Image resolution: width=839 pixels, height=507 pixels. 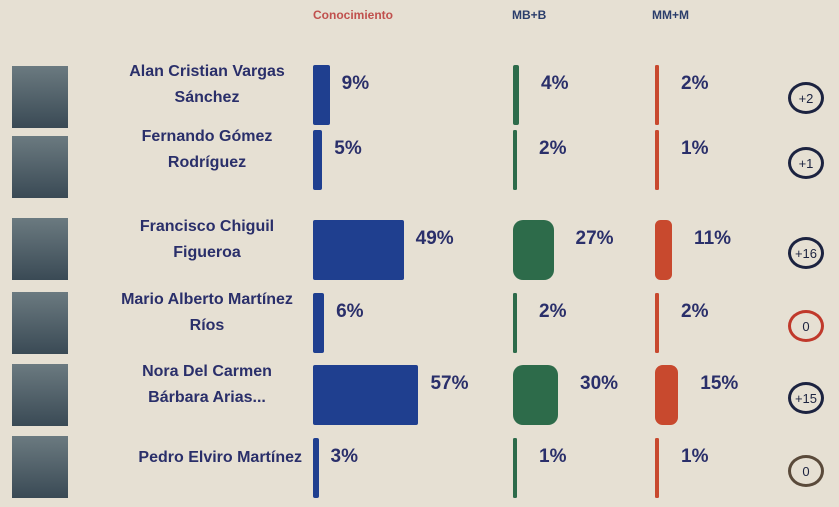 I want to click on name-text: Pedro Elviro Martínez, so click(x=220, y=457).